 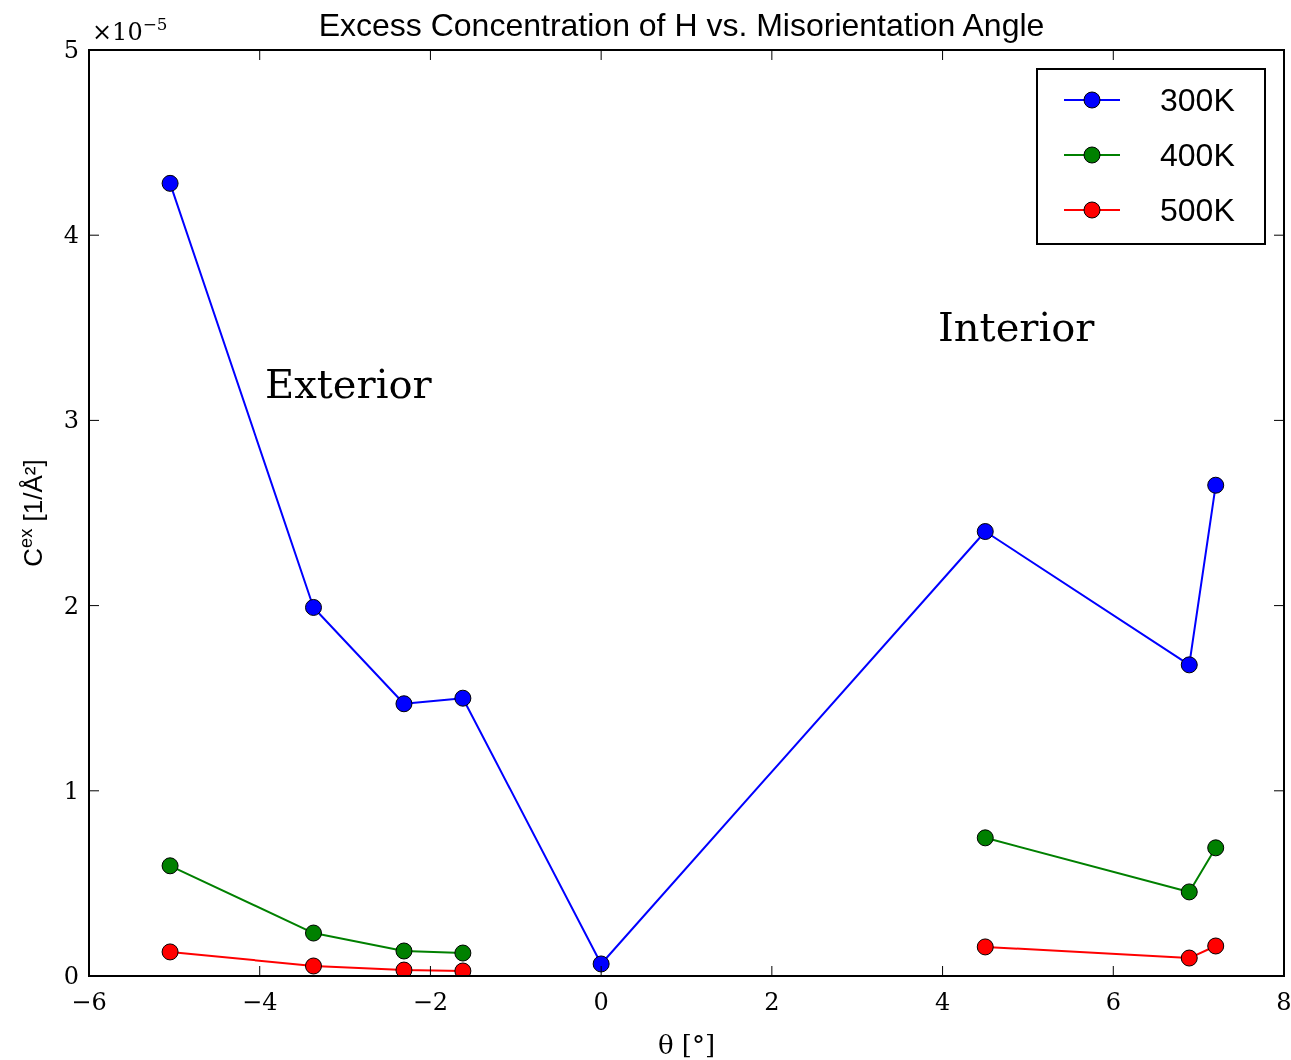 I want to click on y-tick-label: 1, so click(x=71, y=790).